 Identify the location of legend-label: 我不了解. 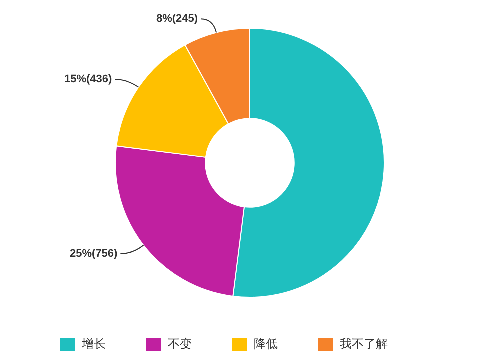
(364, 344).